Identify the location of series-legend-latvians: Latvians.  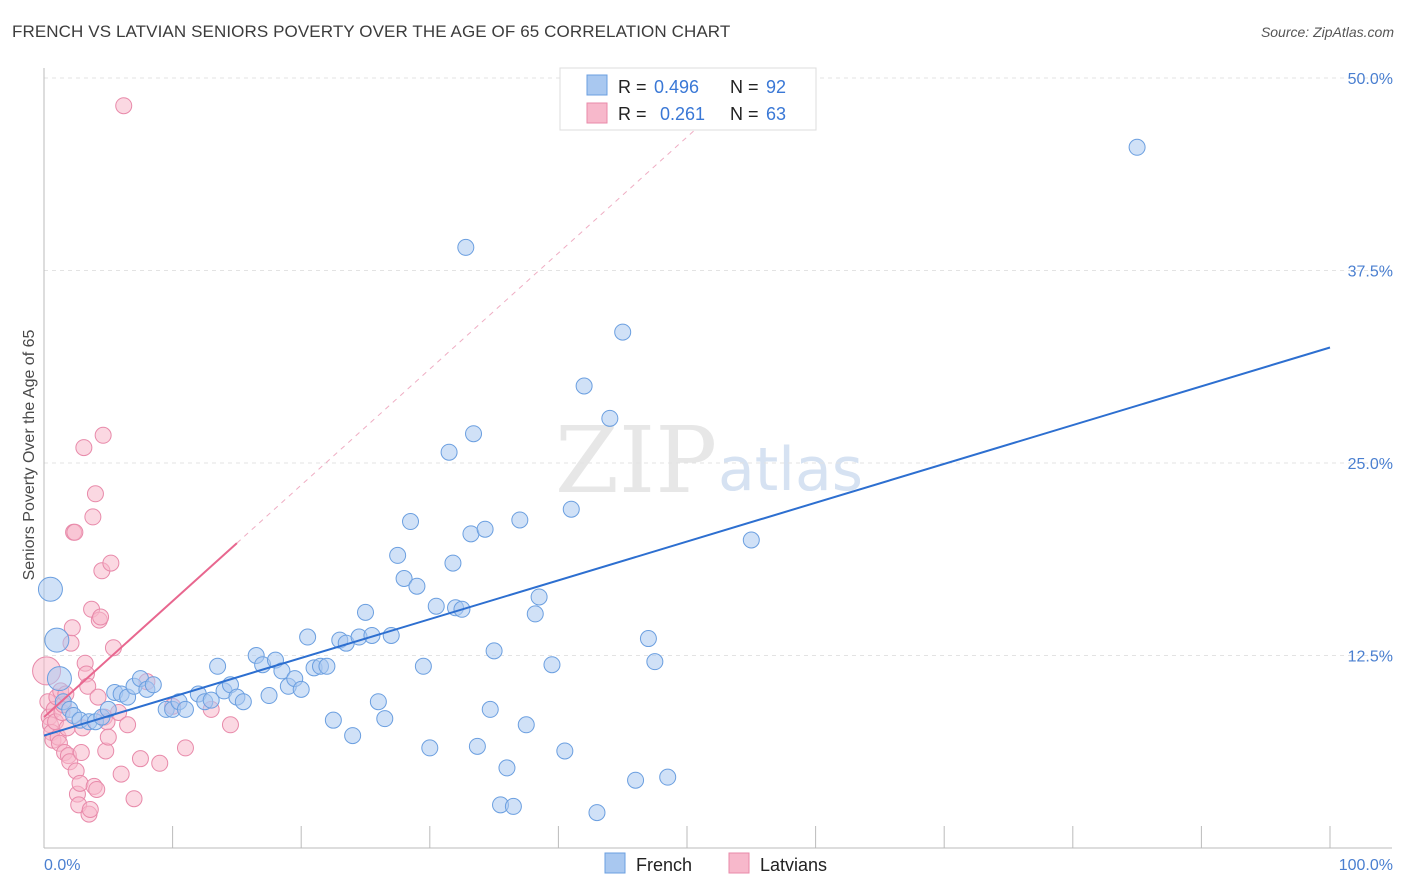
(793, 865).